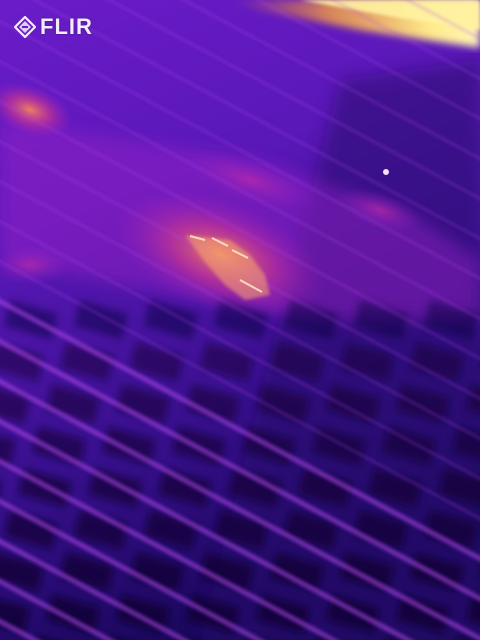 The image size is (480, 640). I want to click on flir-logo: FLIR, so click(53, 27).